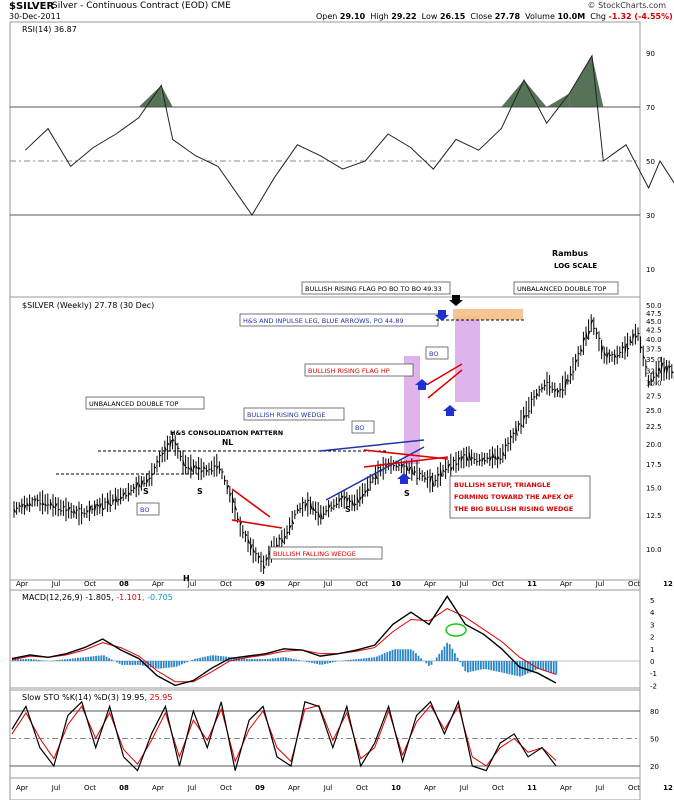  I want to click on triangle-top, so click(406, 454).